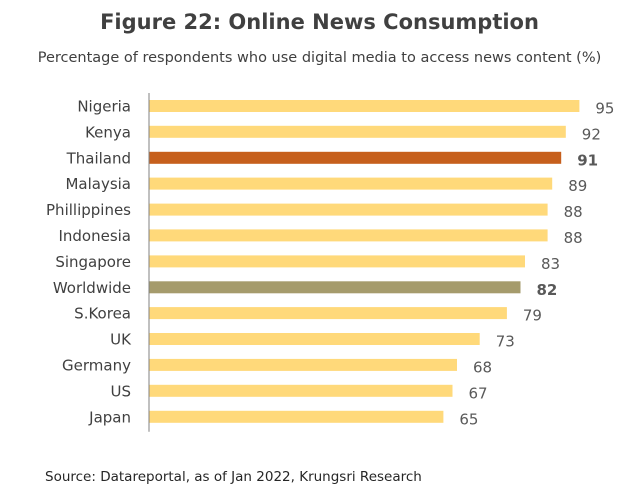  I want to click on category-label-phillippines: Phillippines, so click(88, 210).